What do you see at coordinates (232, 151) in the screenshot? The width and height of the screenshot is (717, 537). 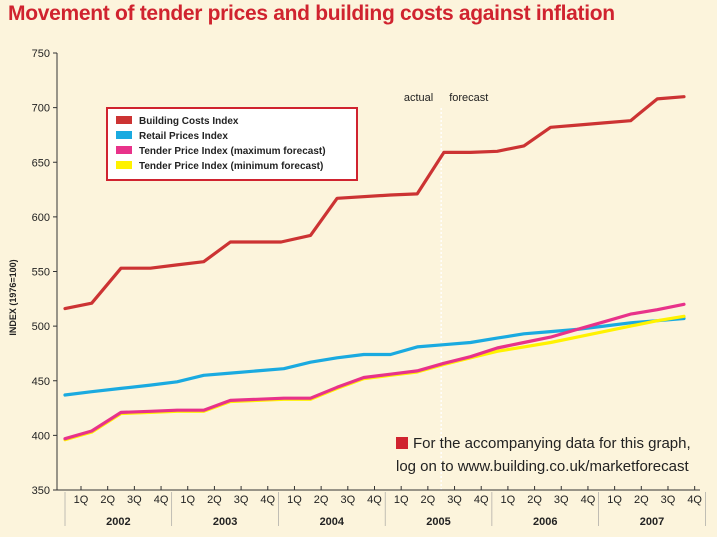 I see `legend-label: Tender Price Index (maximum forecast)` at bounding box center [232, 151].